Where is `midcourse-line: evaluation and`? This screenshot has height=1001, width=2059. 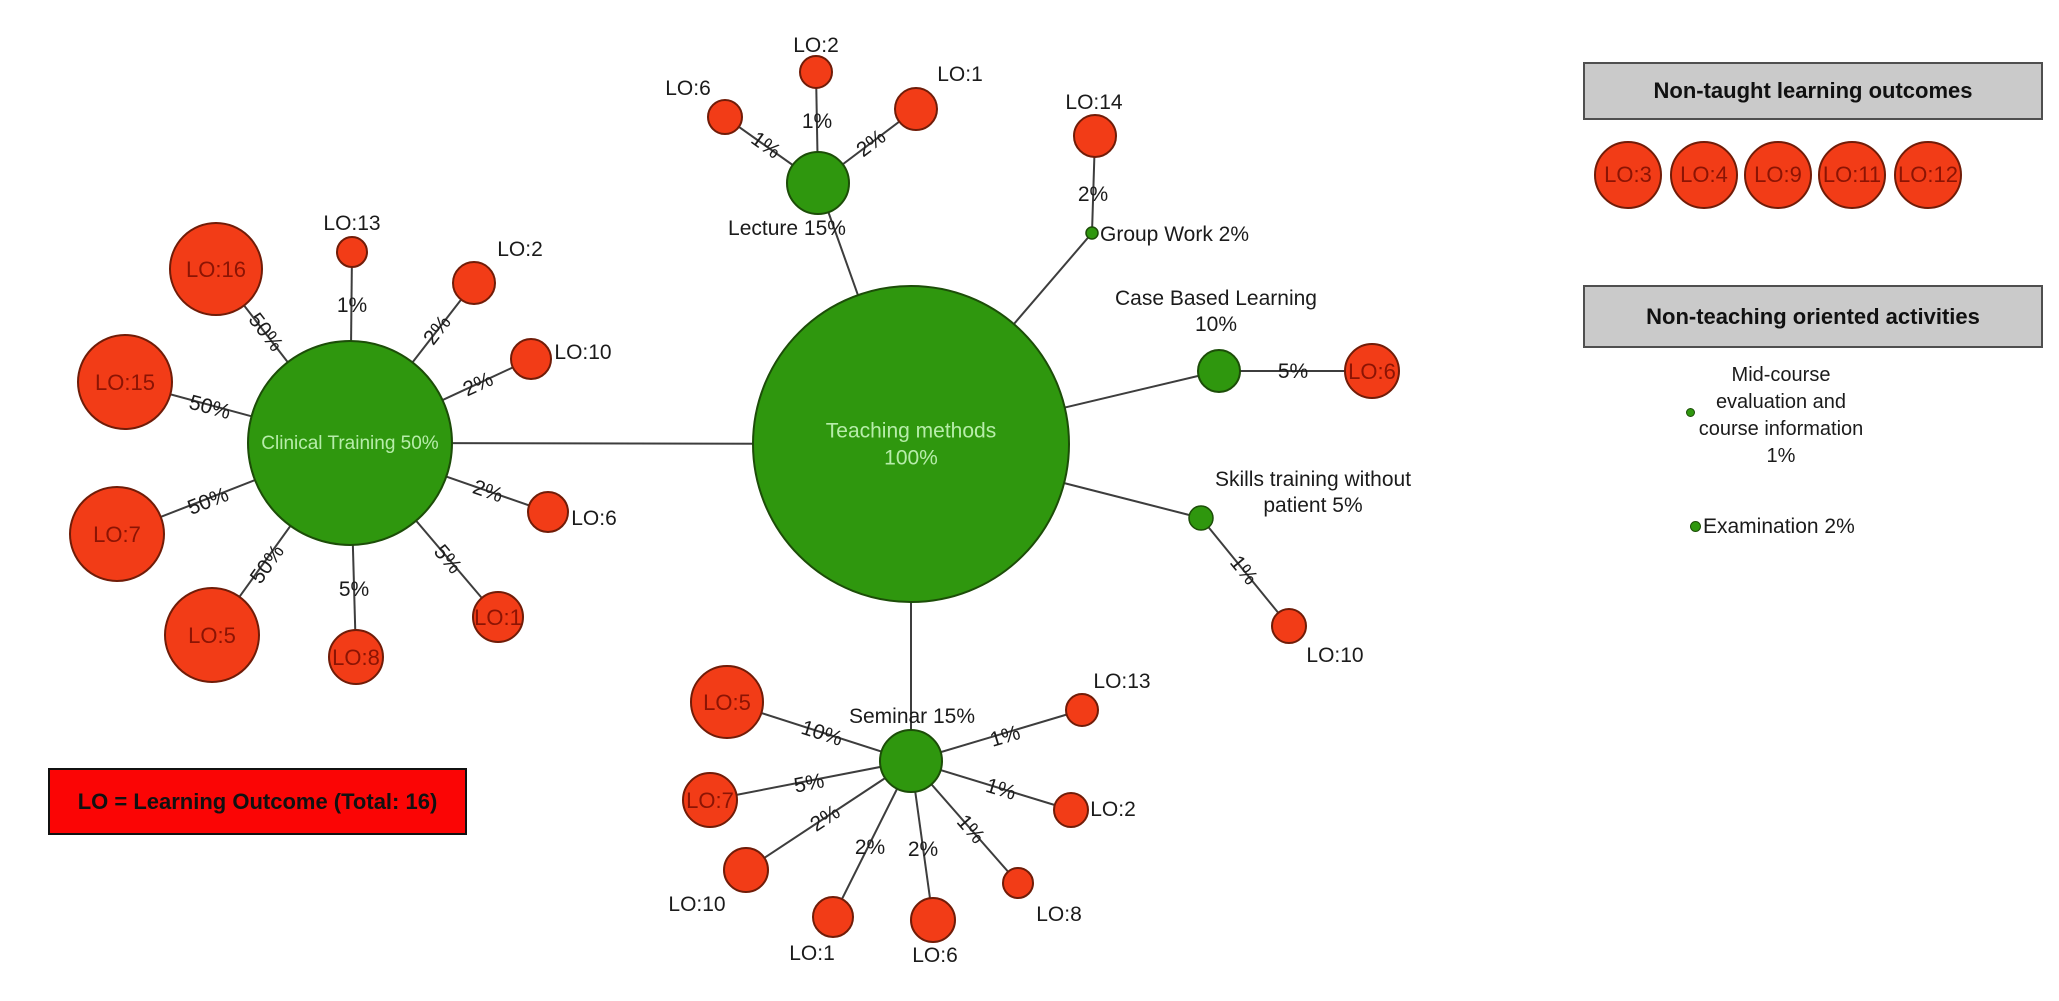
midcourse-line: evaluation and is located at coordinates (1781, 402).